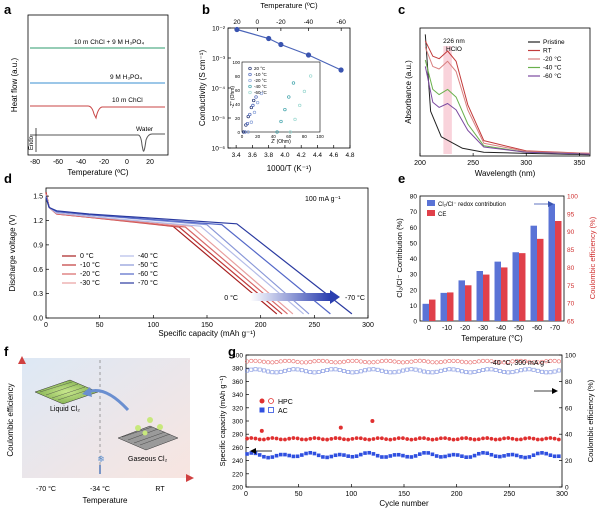  Describe the element at coordinates (97, 112) in the screenshot. I see `curve-a-chcl` at that location.